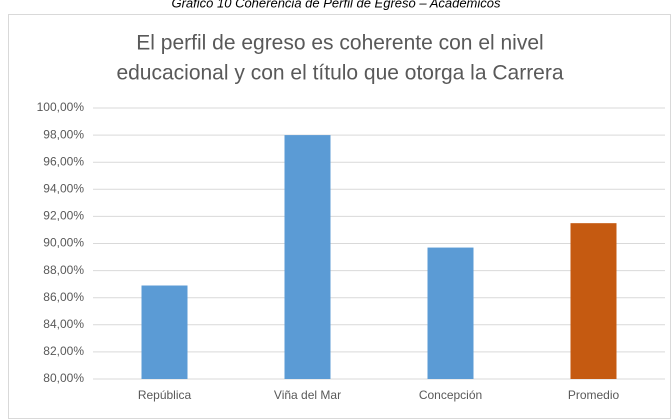 The width and height of the screenshot is (672, 419). I want to click on x-tick-label: Promedio, so click(594, 395).